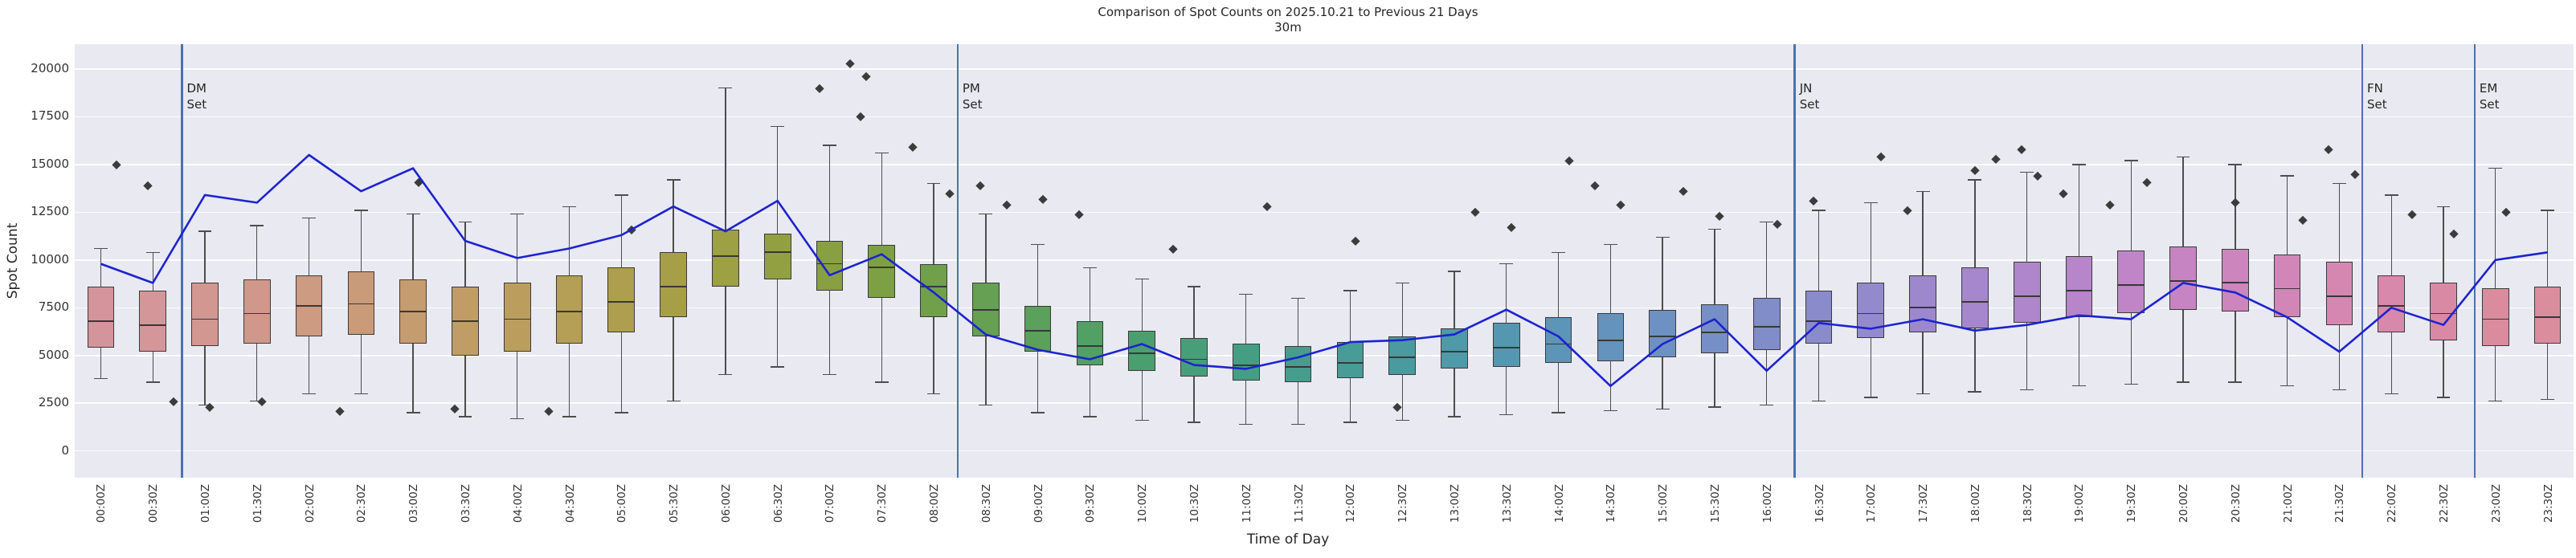 The image size is (2576, 558). What do you see at coordinates (2080, 503) in the screenshot?
I see `x-tick-label: 19:00Z` at bounding box center [2080, 503].